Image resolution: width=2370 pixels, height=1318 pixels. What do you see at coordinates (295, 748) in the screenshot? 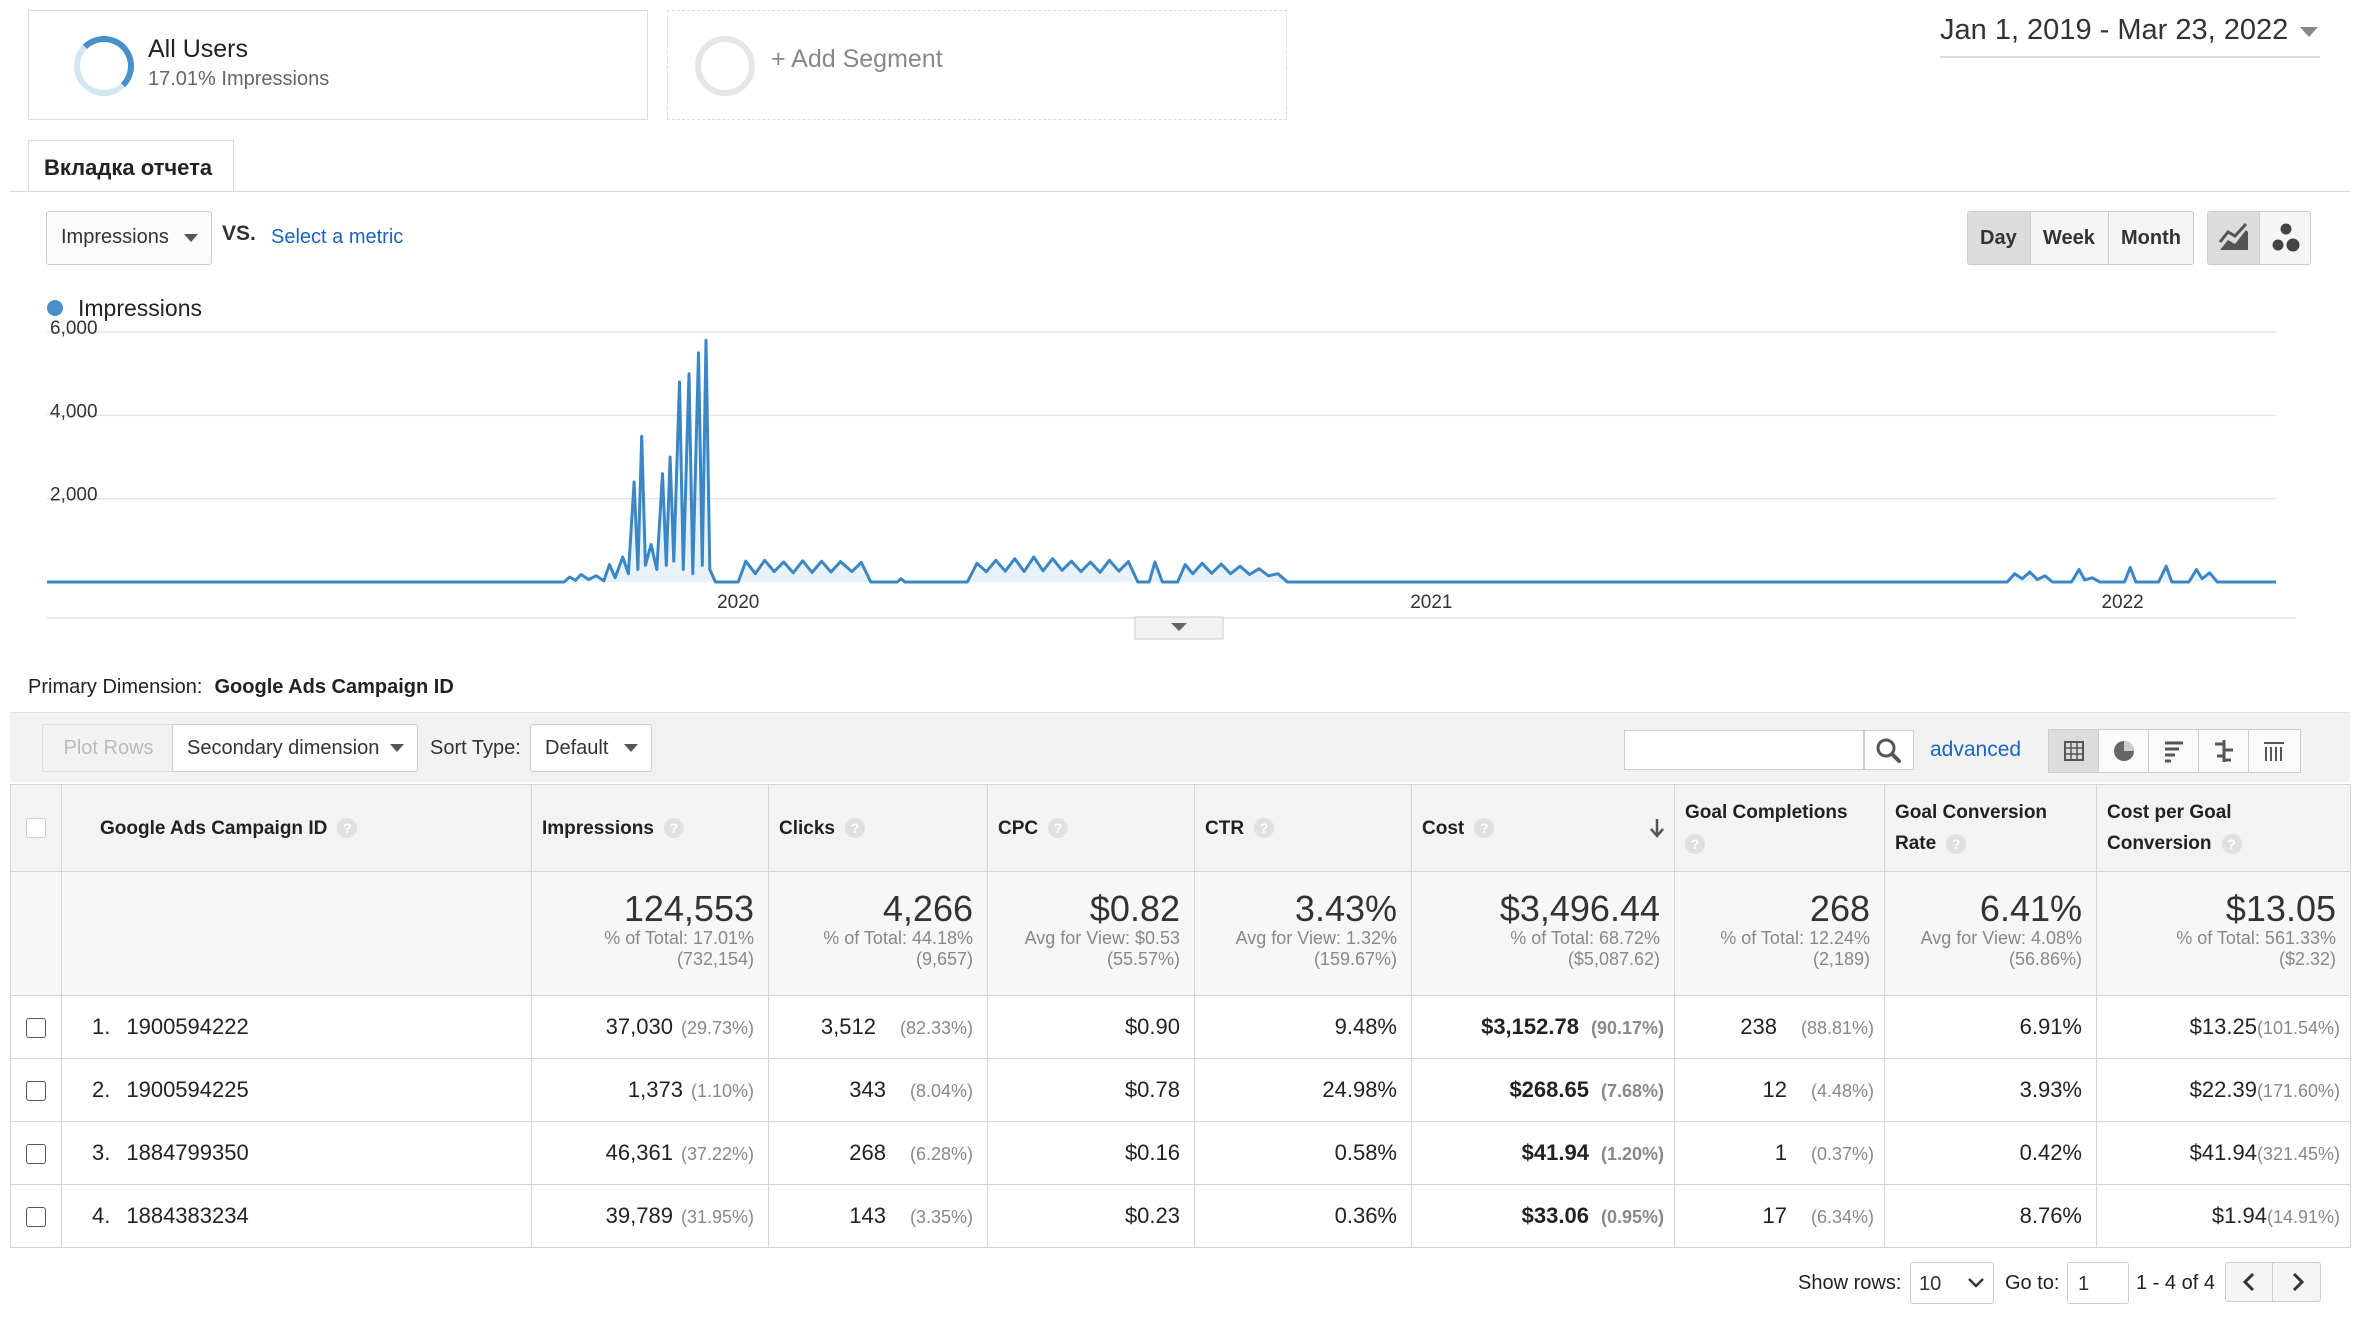
I see `secondary-dimension-select: Secondary dimension` at bounding box center [295, 748].